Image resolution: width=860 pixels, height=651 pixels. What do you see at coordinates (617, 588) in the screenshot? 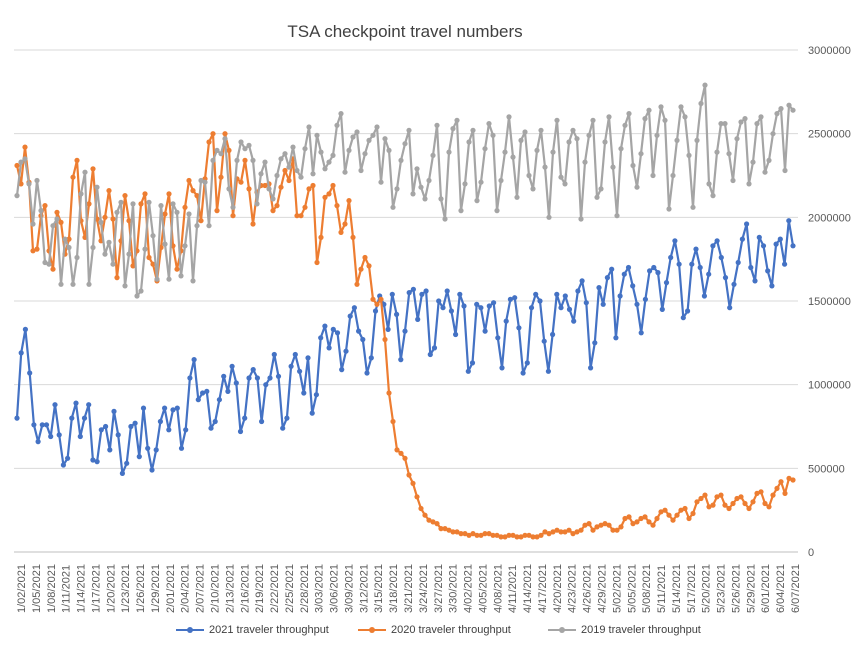
I see `x-tick-label: 5/02/2021` at bounding box center [617, 588].